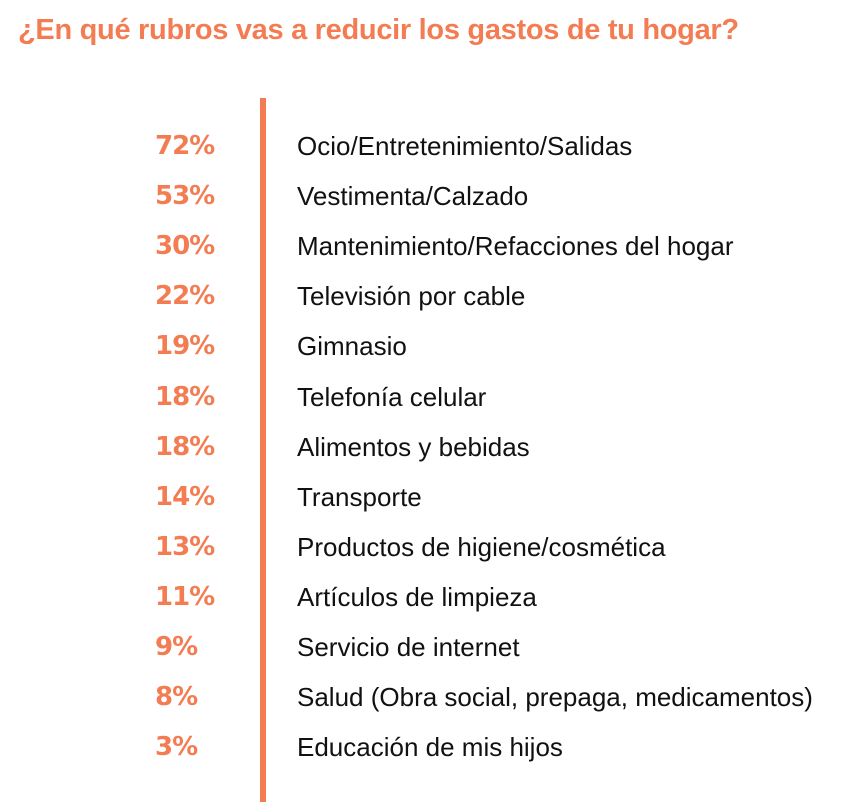 The image size is (861, 806). What do you see at coordinates (185, 596) in the screenshot?
I see `percentage-value: 11%` at bounding box center [185, 596].